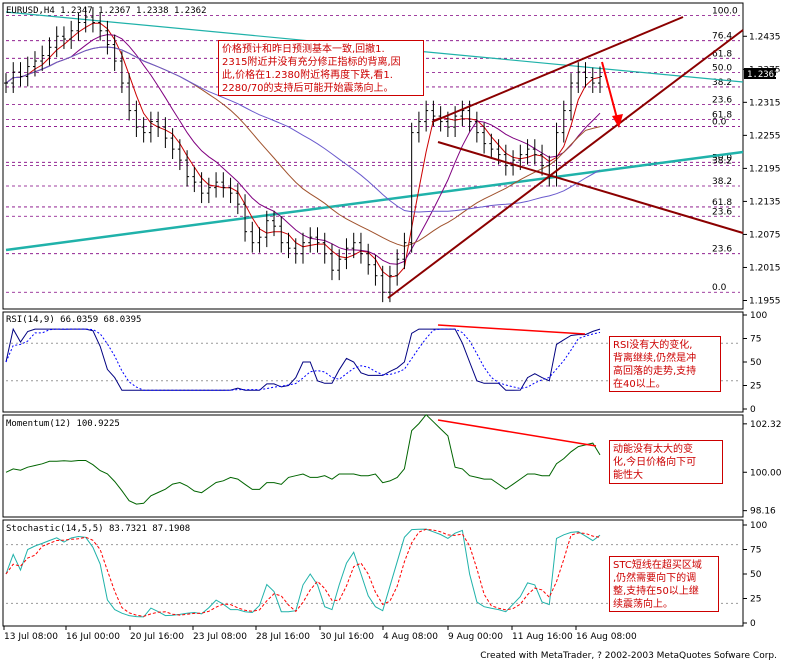  Describe the element at coordinates (517, 433) in the screenshot. I see `momentum-divergence-line` at that location.